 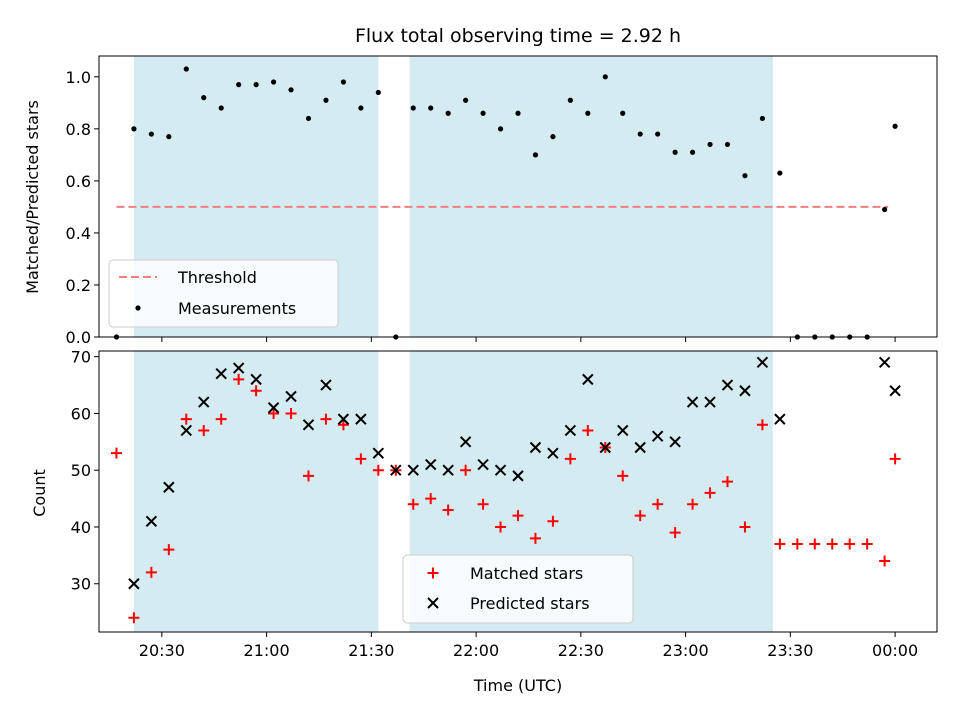 What do you see at coordinates (433, 573) in the screenshot?
I see `legend-matched-swatch` at bounding box center [433, 573].